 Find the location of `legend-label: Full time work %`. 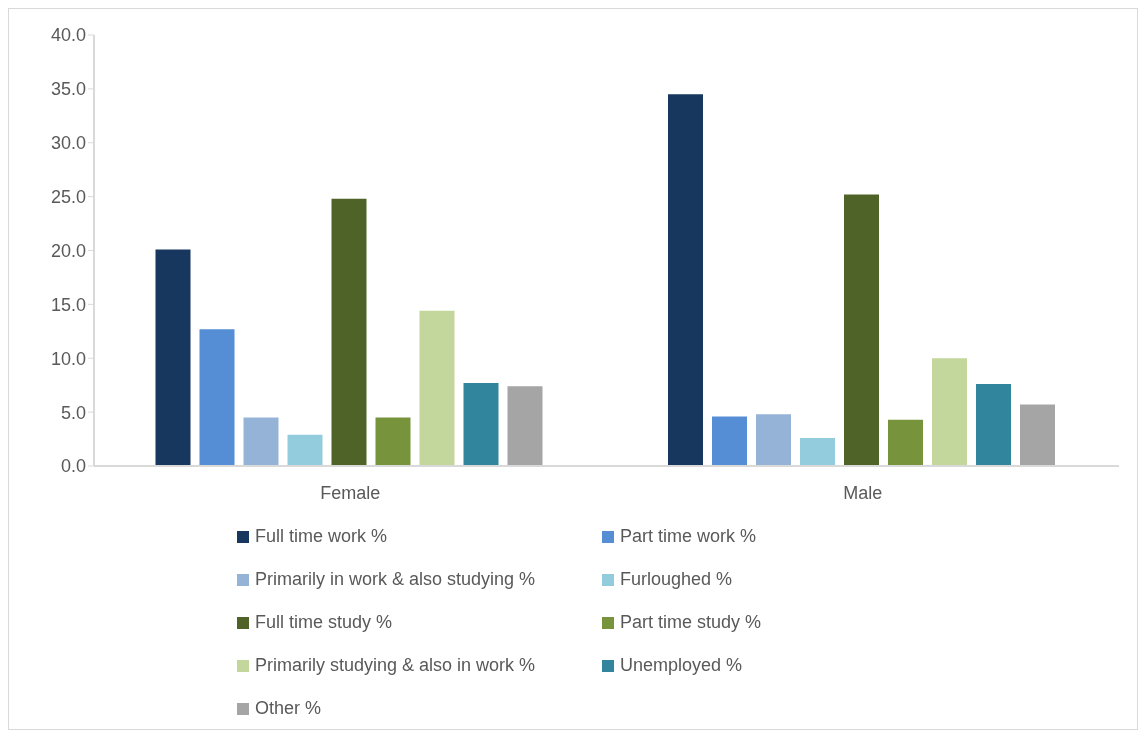

legend-label: Full time work % is located at coordinates (321, 536).